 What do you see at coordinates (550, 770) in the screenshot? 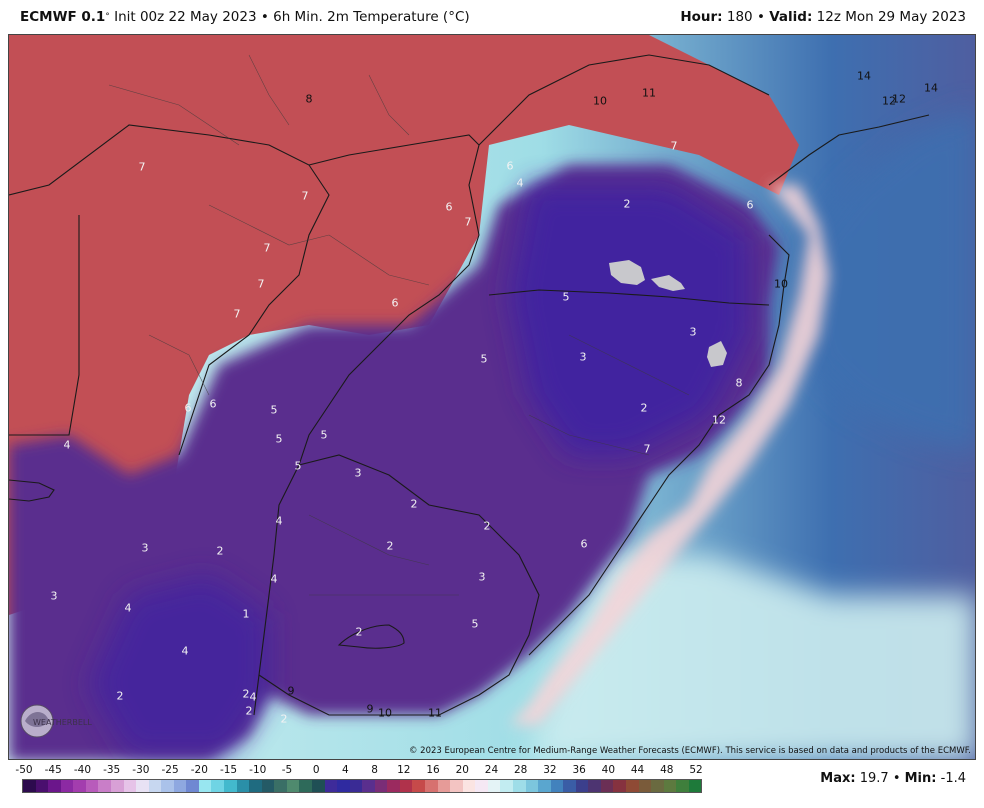
I see `colorbar-tick: 32` at bounding box center [550, 770].